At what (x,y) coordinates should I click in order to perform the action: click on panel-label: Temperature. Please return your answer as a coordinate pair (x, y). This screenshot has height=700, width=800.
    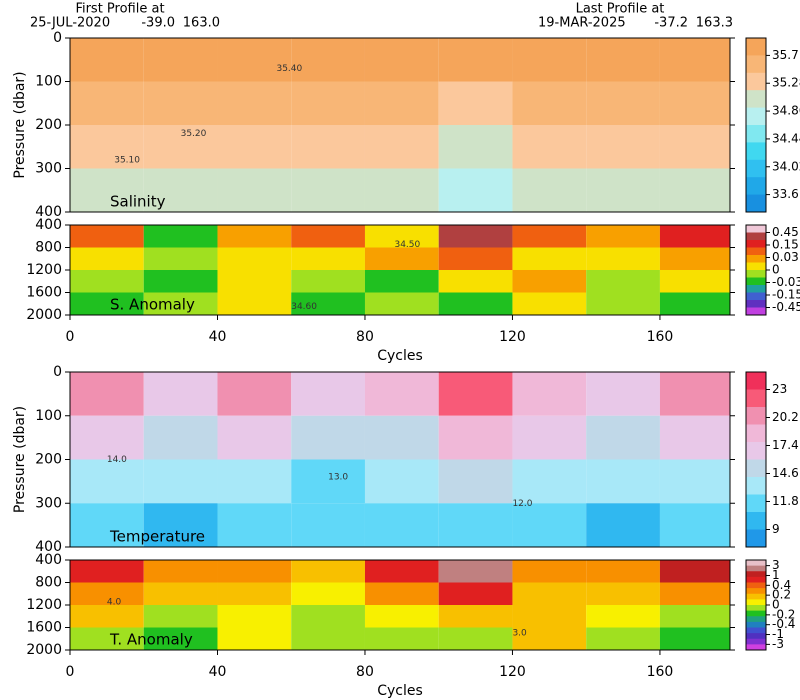
    Looking at the image, I should click on (157, 537).